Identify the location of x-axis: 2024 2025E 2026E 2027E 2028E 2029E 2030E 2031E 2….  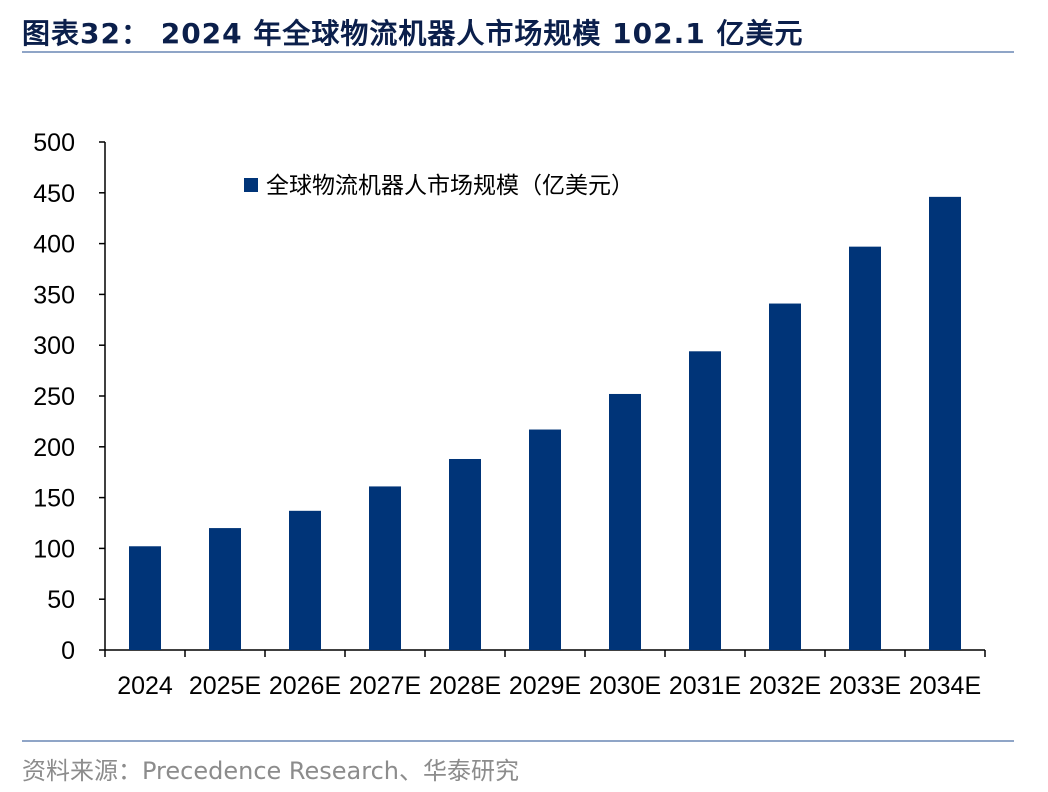
(545, 674).